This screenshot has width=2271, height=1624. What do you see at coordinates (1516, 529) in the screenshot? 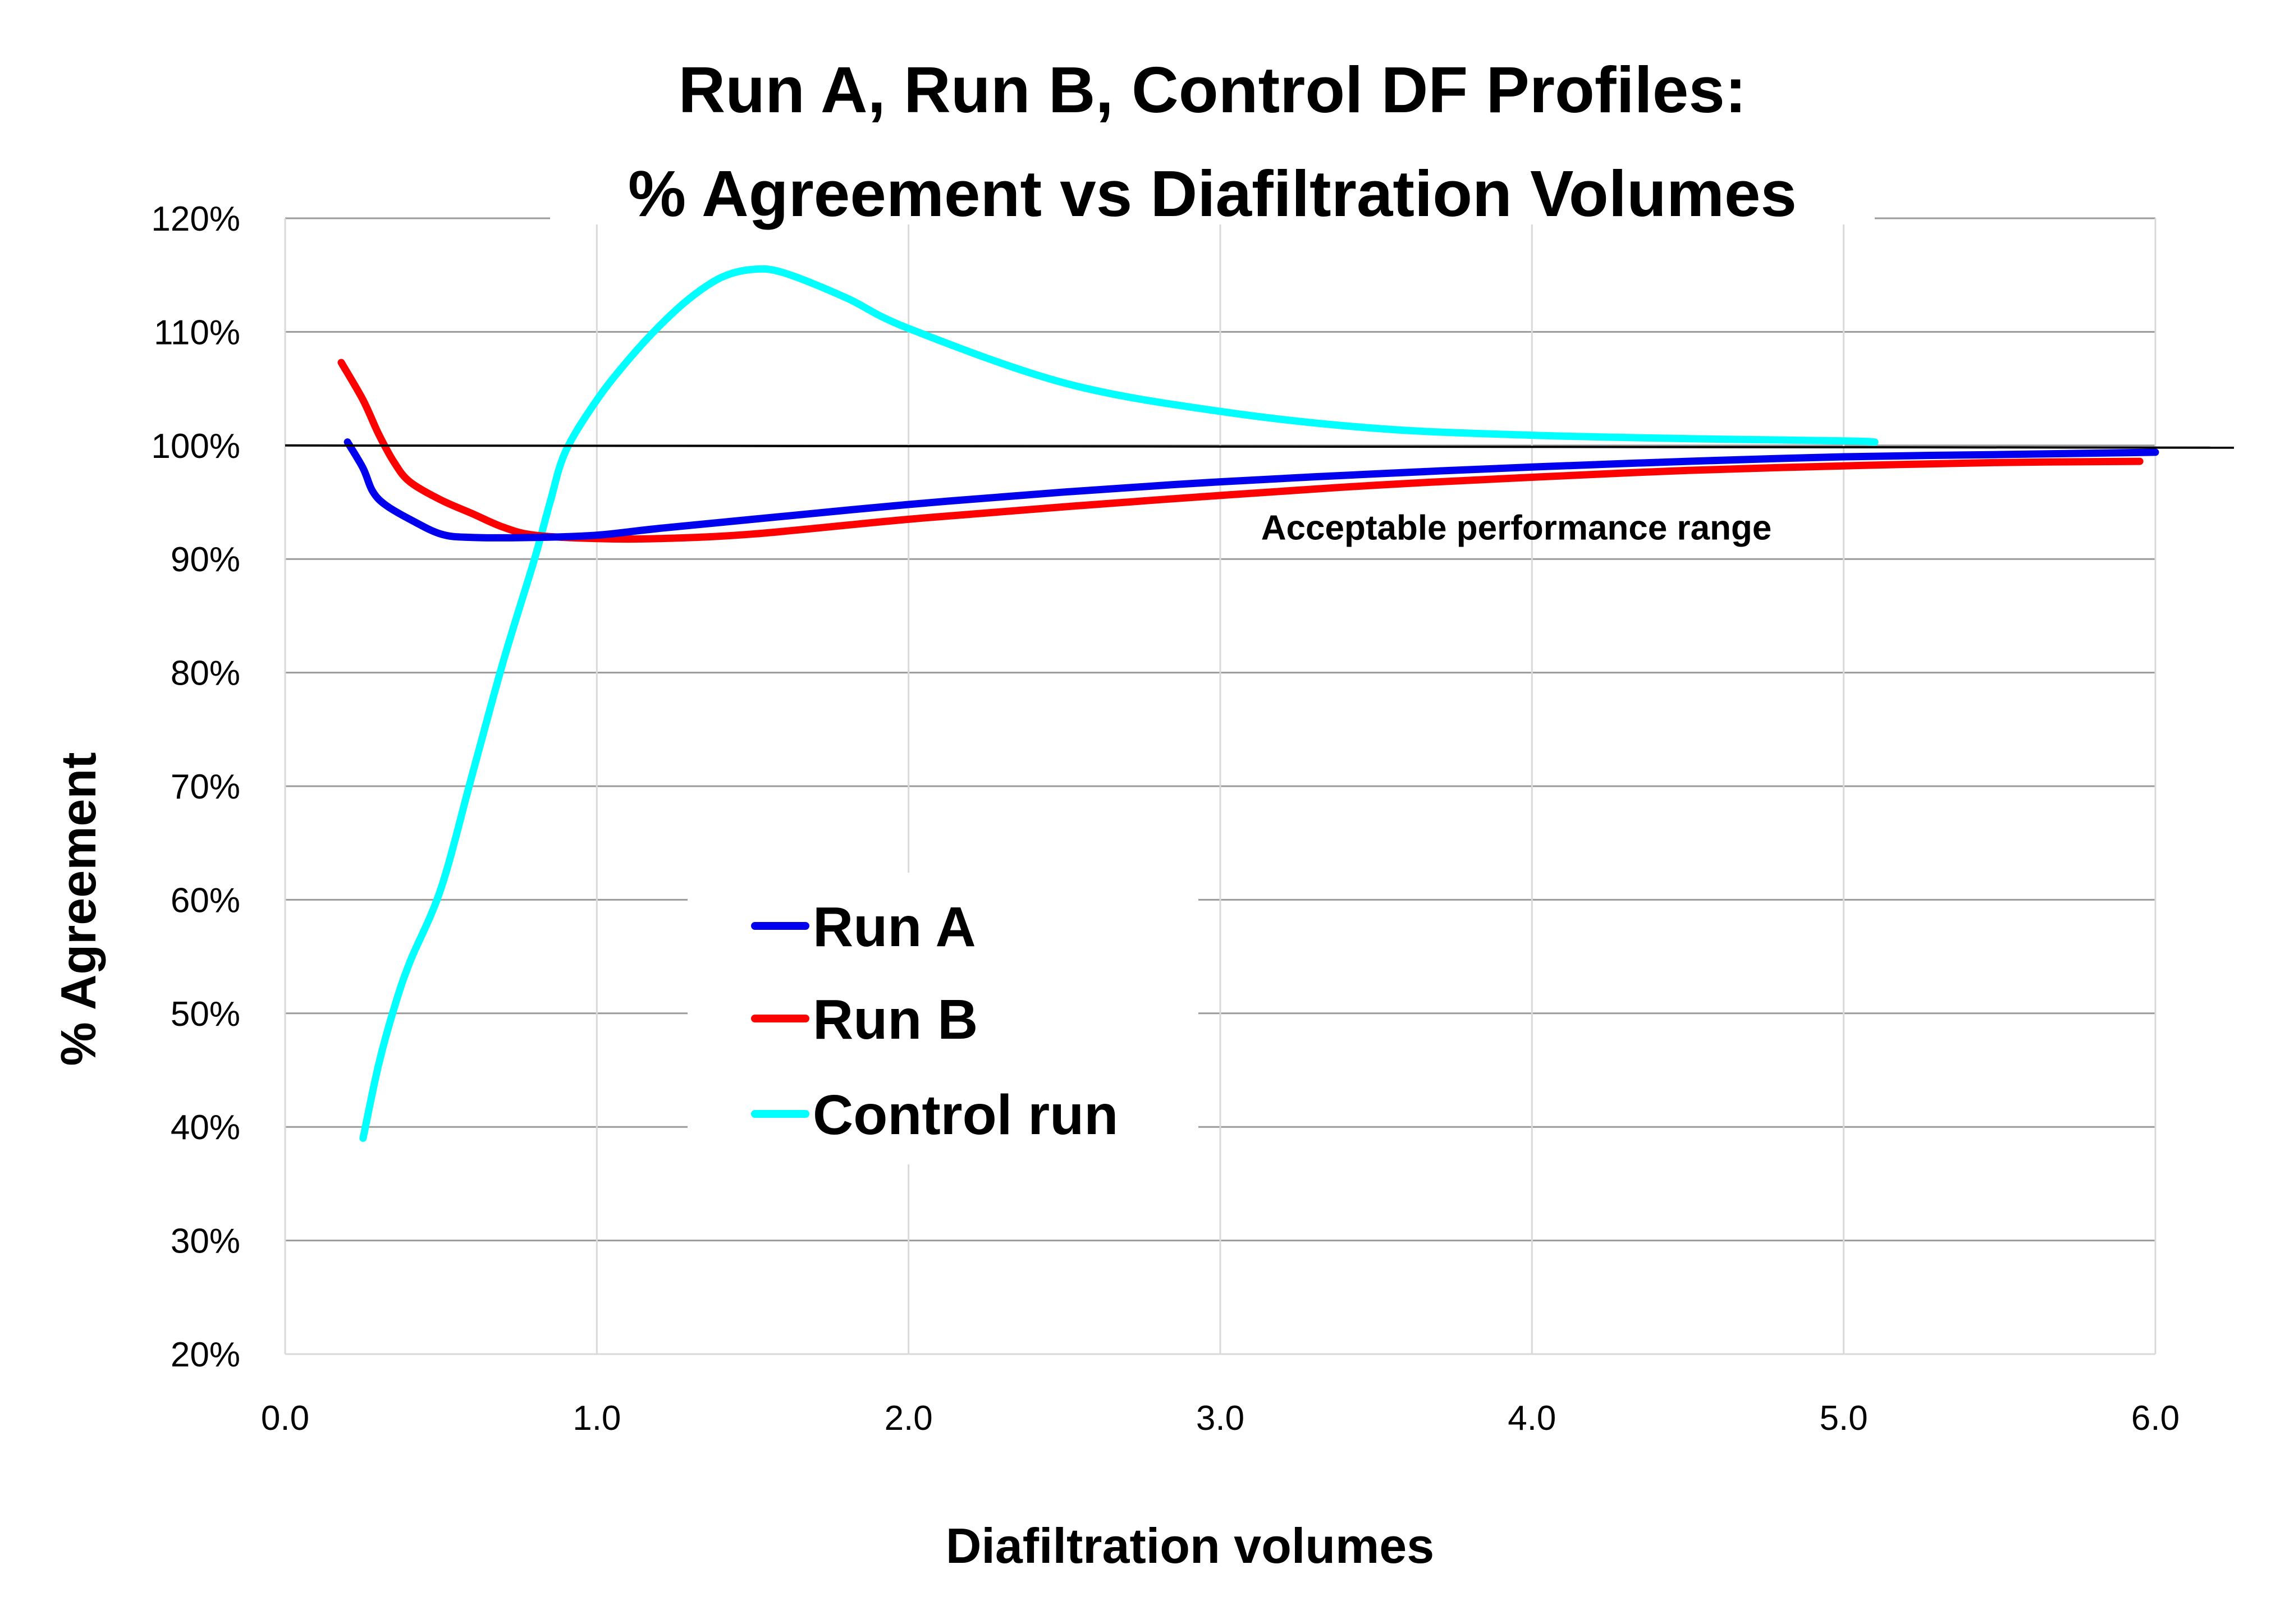
I see `annotation-acceptable-range: Acceptable performance range` at bounding box center [1516, 529].